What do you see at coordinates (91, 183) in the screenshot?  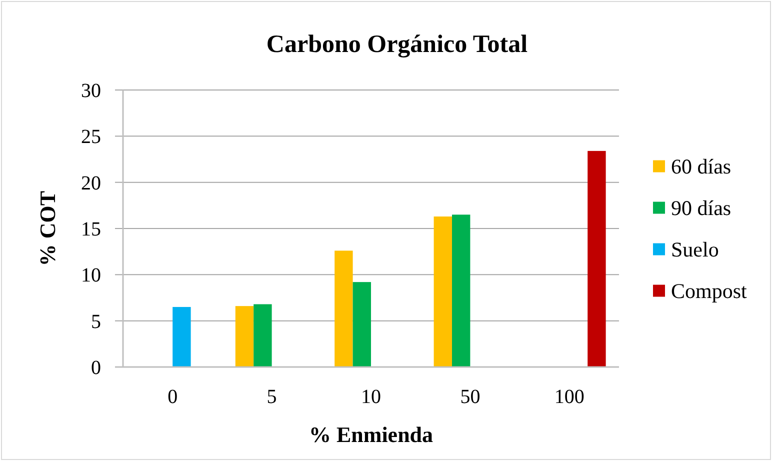 I see `y-tick-label: 20` at bounding box center [91, 183].